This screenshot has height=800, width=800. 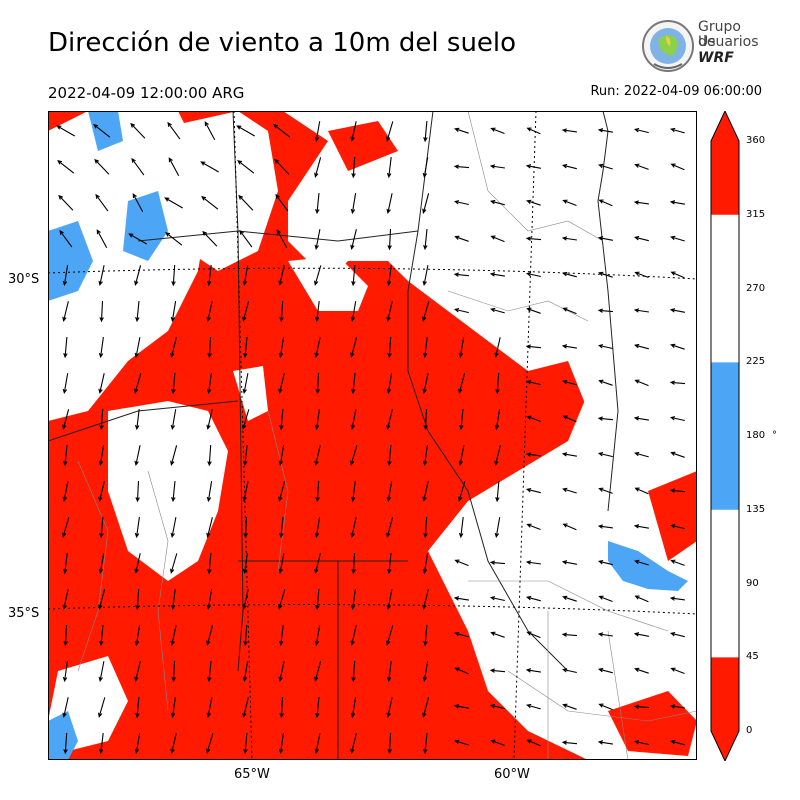 What do you see at coordinates (676, 91) in the screenshot?
I see `run-time: Run: 2022-04-09 06:00:00` at bounding box center [676, 91].